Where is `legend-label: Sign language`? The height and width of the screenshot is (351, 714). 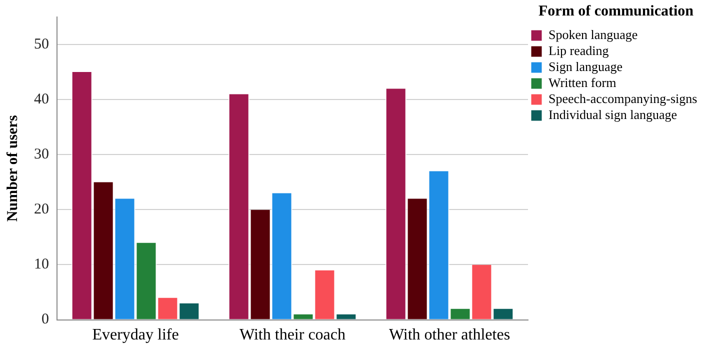
legend-label: Sign language is located at coordinates (585, 66).